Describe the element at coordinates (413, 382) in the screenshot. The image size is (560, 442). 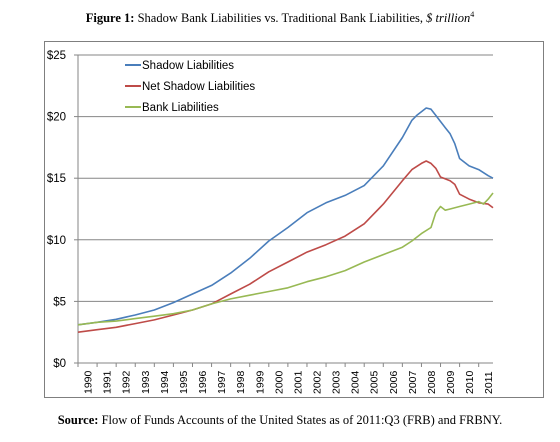
I see `x-tick-label: 2007` at that location.